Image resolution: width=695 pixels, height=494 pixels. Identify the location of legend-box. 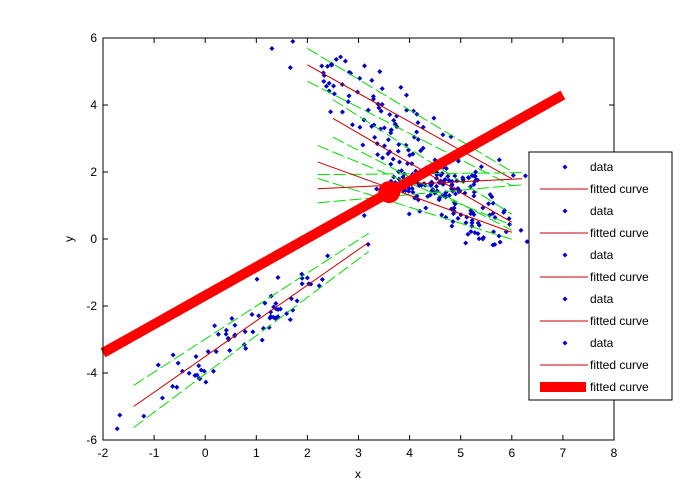
(600, 276).